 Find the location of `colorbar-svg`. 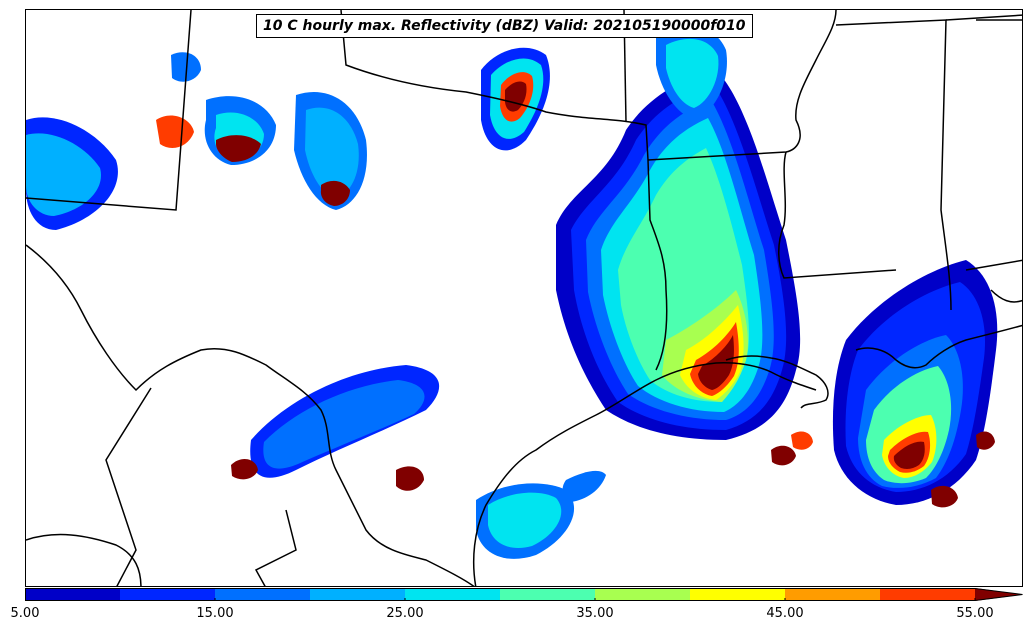

colorbar-svg is located at coordinates (524, 594).